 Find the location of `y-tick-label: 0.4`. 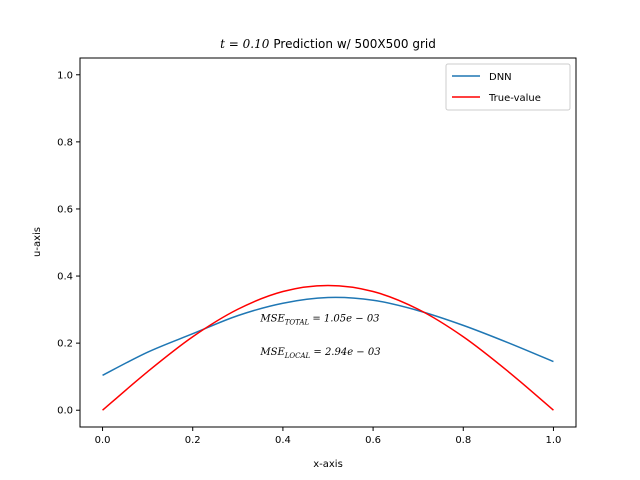

y-tick-label: 0.4 is located at coordinates (65, 277).